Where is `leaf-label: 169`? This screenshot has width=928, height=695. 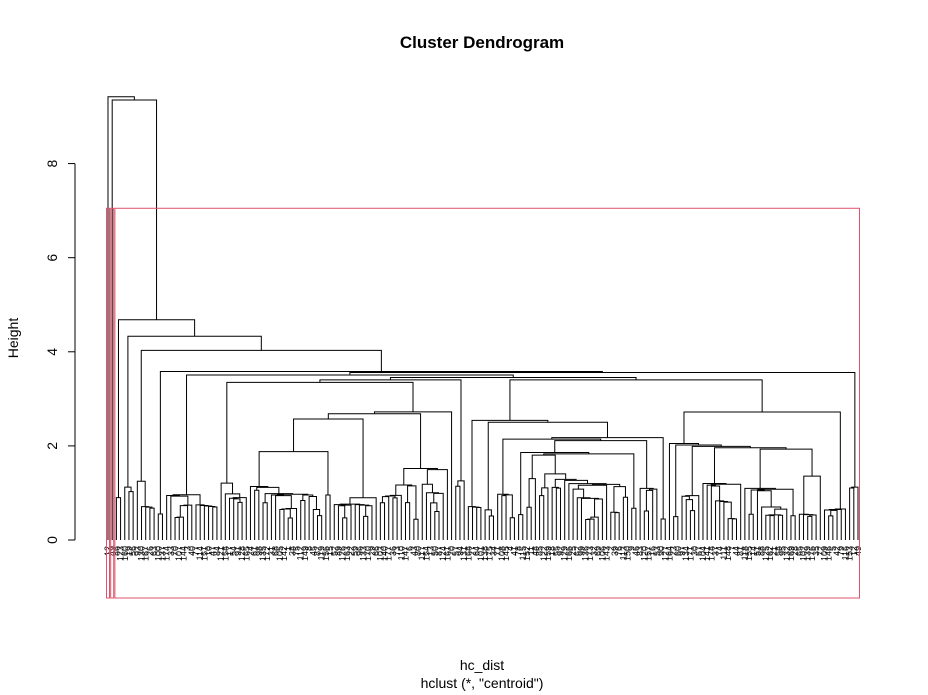 leaf-label: 169 is located at coordinates (791, 553).